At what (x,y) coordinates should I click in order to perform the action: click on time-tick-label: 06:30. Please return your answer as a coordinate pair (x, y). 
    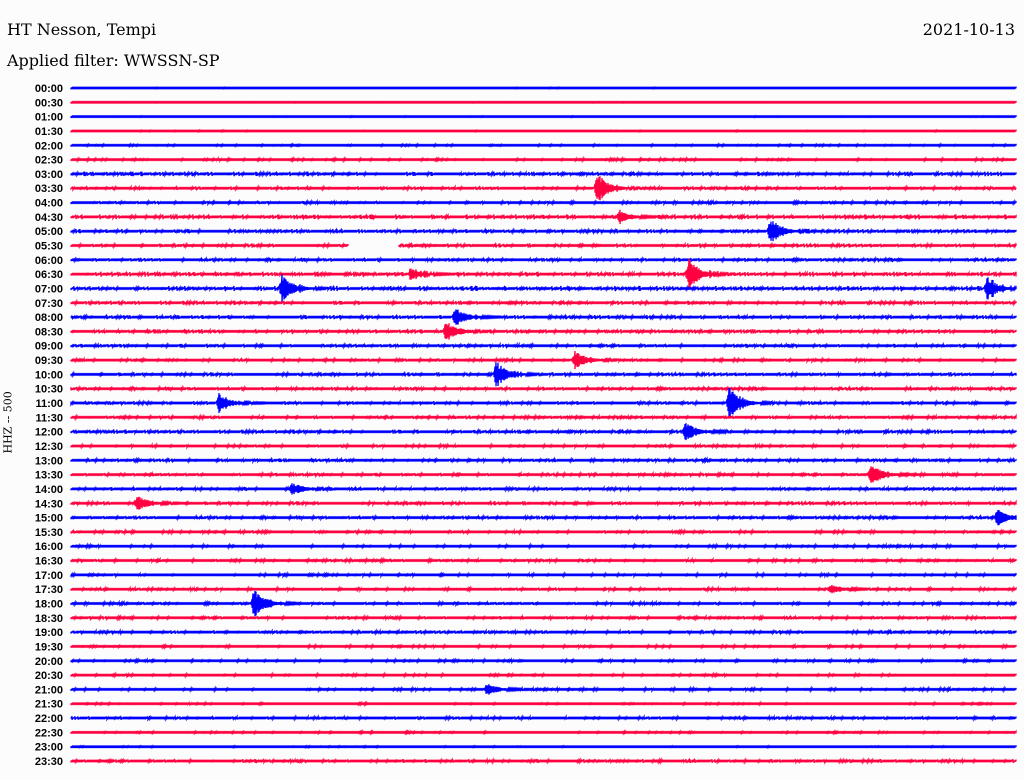
    Looking at the image, I should click on (49, 275).